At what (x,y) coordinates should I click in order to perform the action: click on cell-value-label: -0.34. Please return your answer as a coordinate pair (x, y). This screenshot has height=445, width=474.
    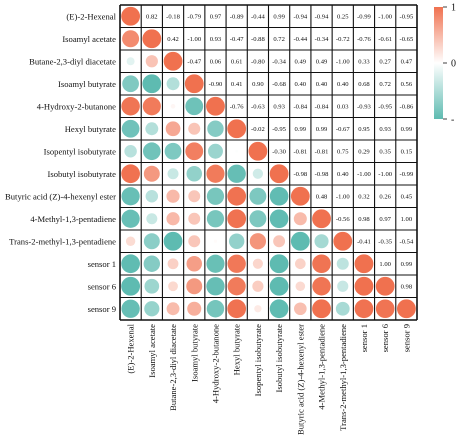
    Looking at the image, I should click on (279, 62).